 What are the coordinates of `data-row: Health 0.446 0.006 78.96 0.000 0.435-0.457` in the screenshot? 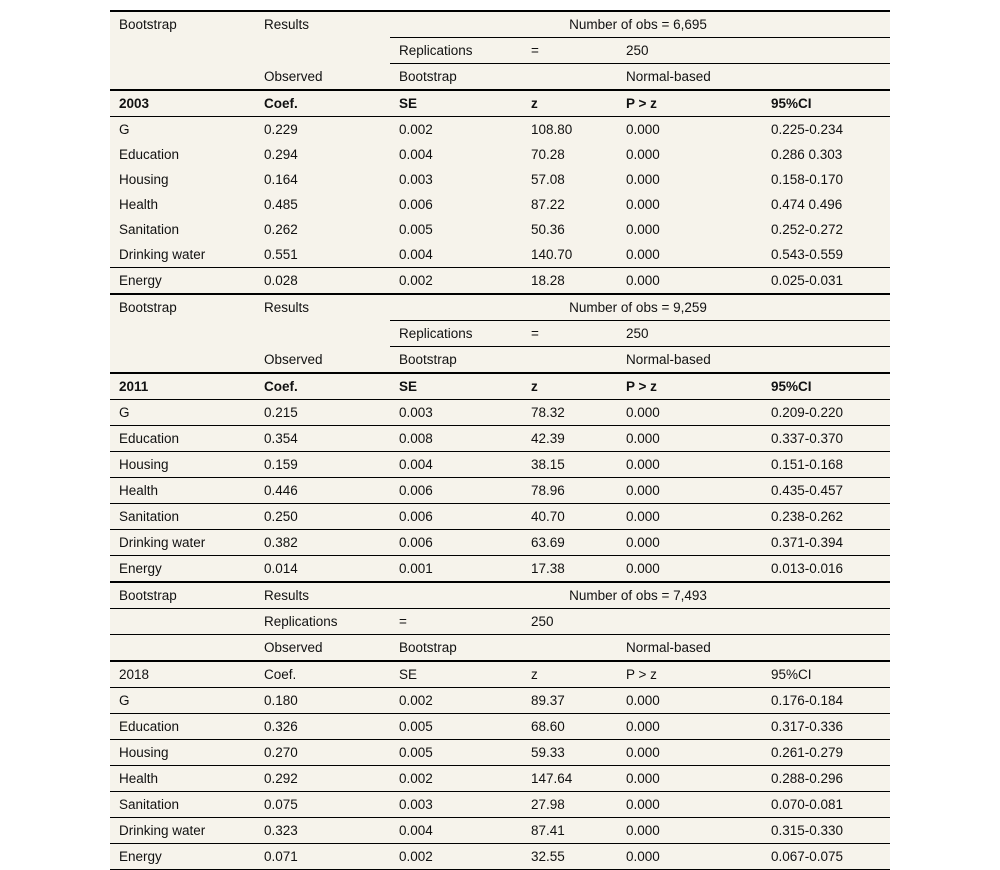 It's located at (500, 490).